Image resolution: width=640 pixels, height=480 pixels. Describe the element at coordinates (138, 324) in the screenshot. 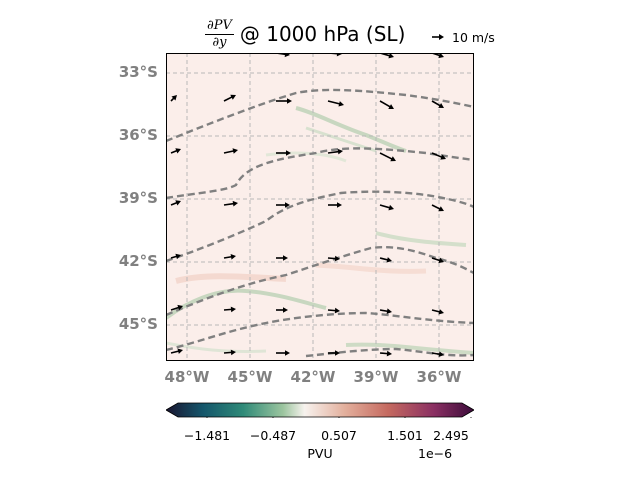

I see `lat-label-45s: 45°S` at that location.